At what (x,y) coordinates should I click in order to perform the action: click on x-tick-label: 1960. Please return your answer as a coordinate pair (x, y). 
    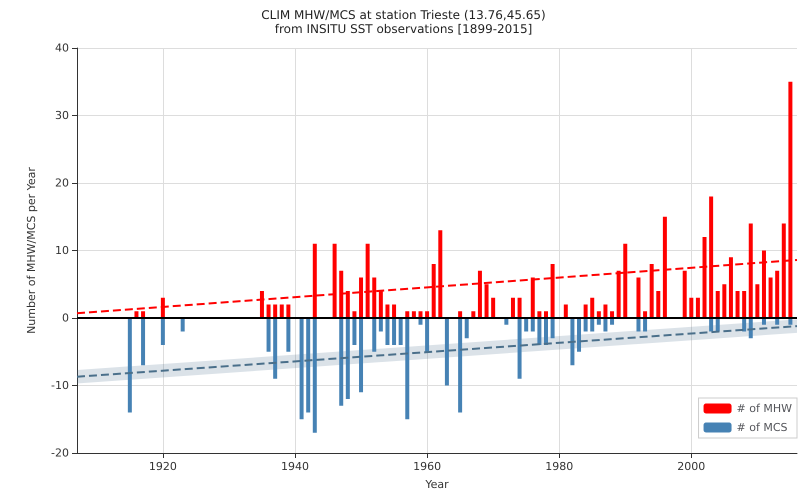
    Looking at the image, I should click on (427, 466).